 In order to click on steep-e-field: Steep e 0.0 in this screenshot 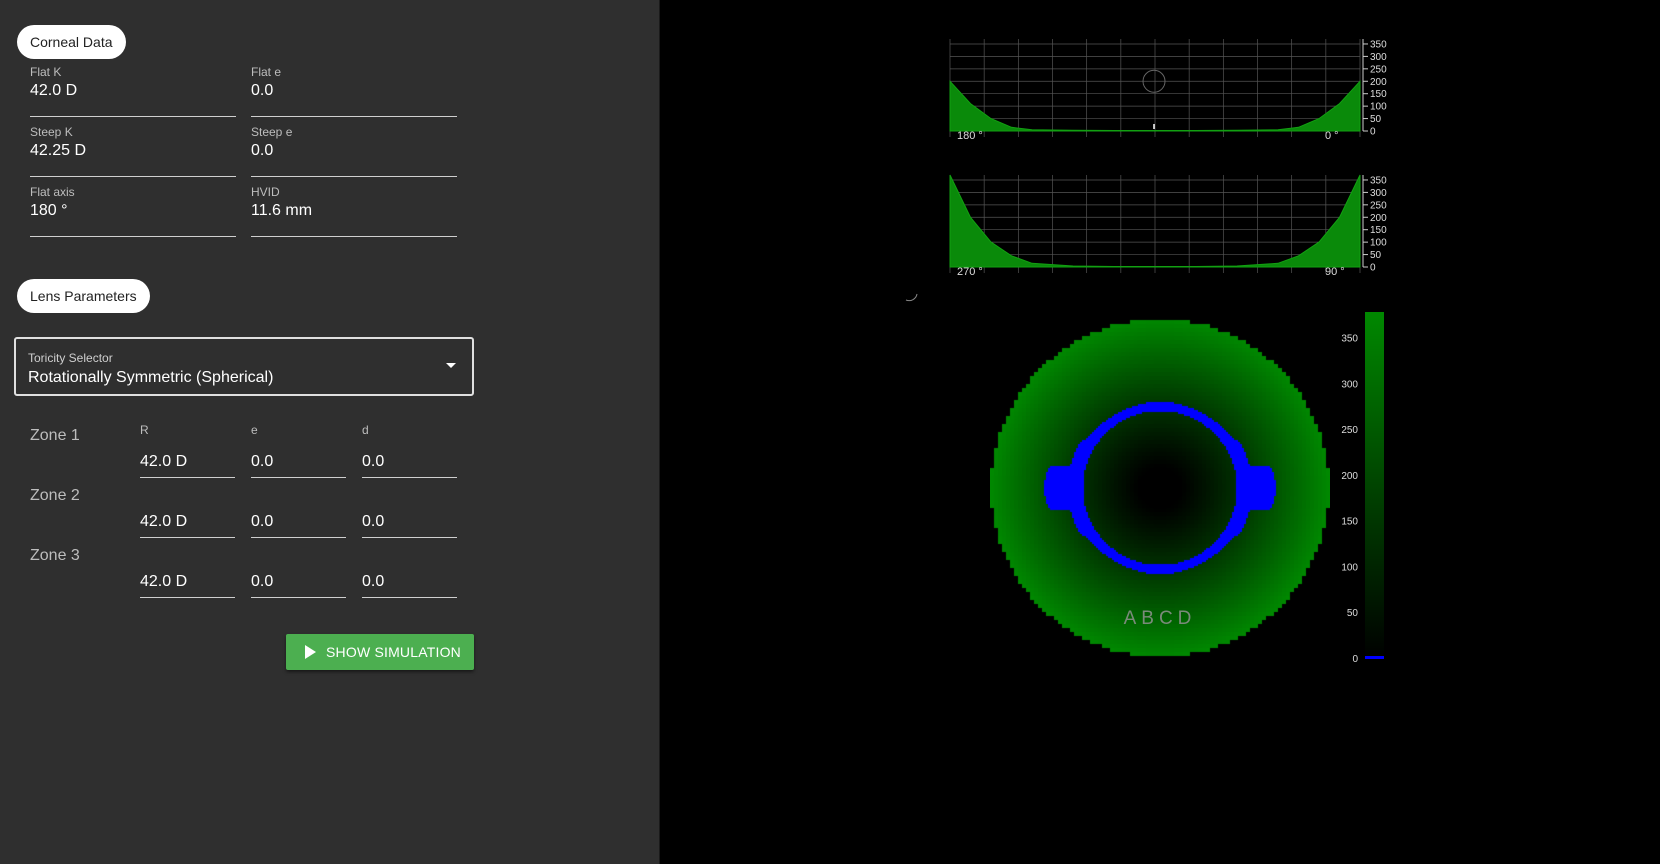, I will do `click(354, 148)`.